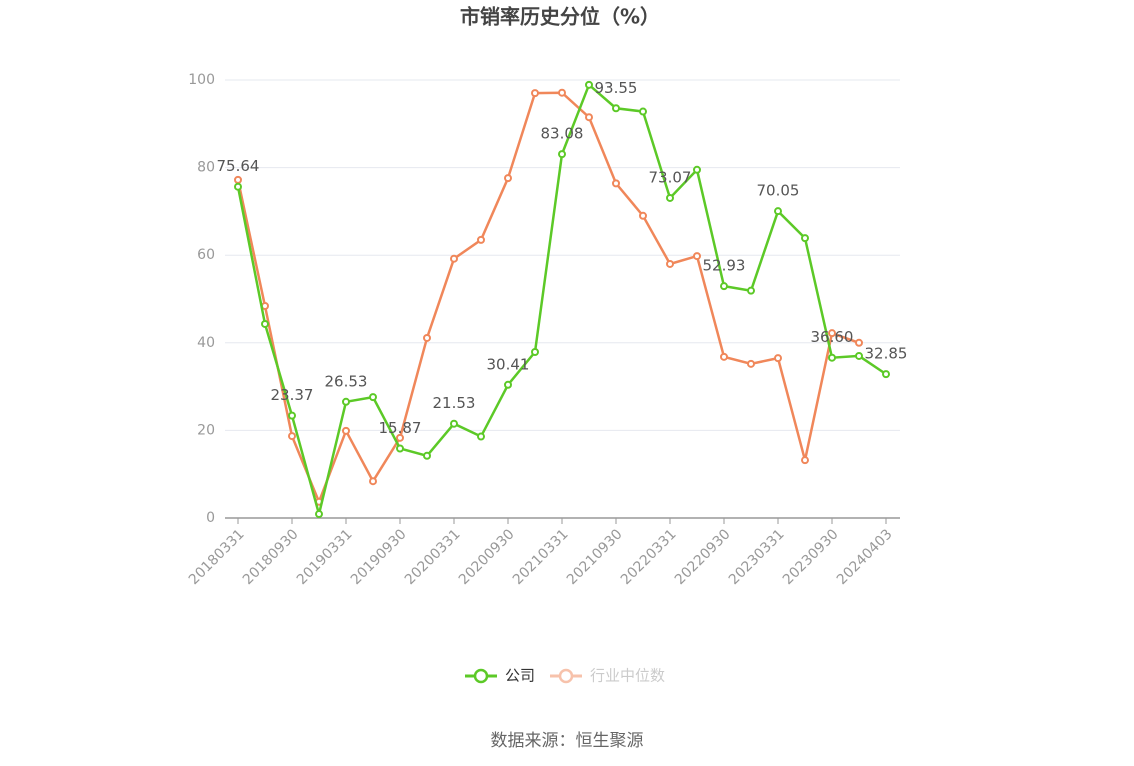  Describe the element at coordinates (292, 395) in the screenshot. I see `data-label: 23.37` at that location.